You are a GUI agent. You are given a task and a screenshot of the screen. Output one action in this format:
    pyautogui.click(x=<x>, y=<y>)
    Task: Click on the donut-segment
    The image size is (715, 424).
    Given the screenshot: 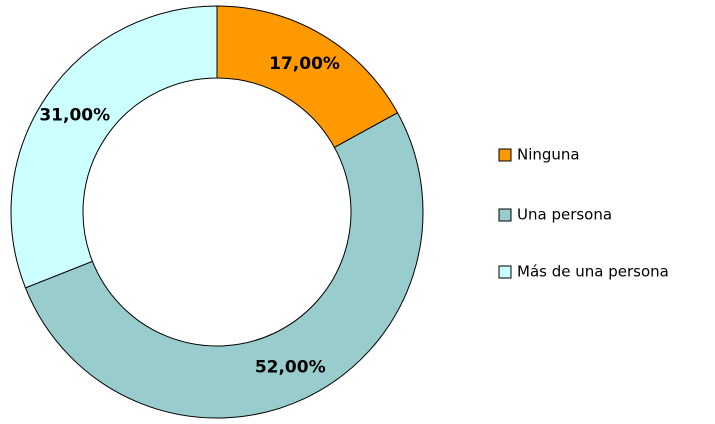 What is the action you would take?
    pyautogui.click(x=307, y=77)
    